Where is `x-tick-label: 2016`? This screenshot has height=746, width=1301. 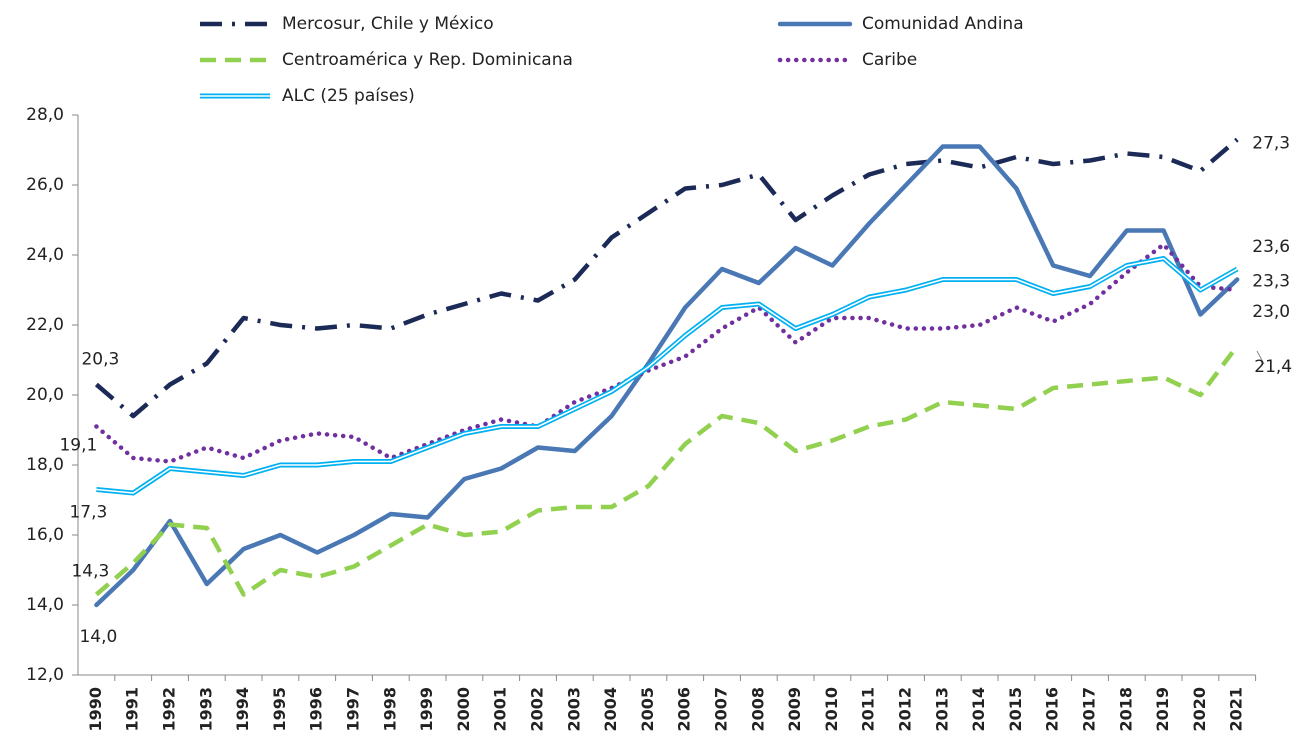 x-tick-label: 2016 is located at coordinates (1052, 709).